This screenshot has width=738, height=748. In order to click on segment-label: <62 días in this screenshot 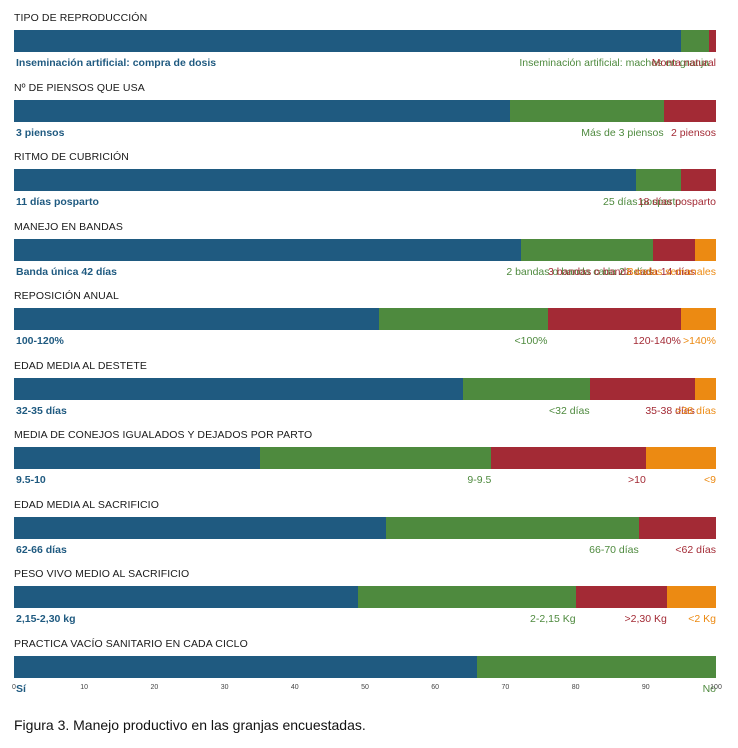, I will do `click(695, 549)`.